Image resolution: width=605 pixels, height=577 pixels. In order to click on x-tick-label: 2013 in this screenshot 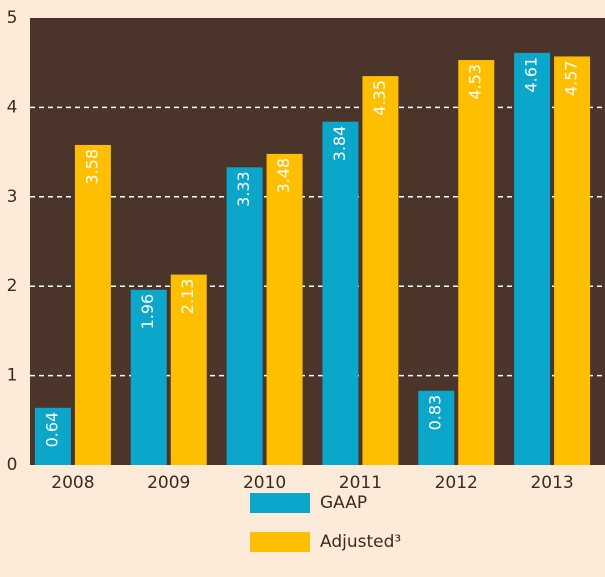, I will do `click(551, 483)`.